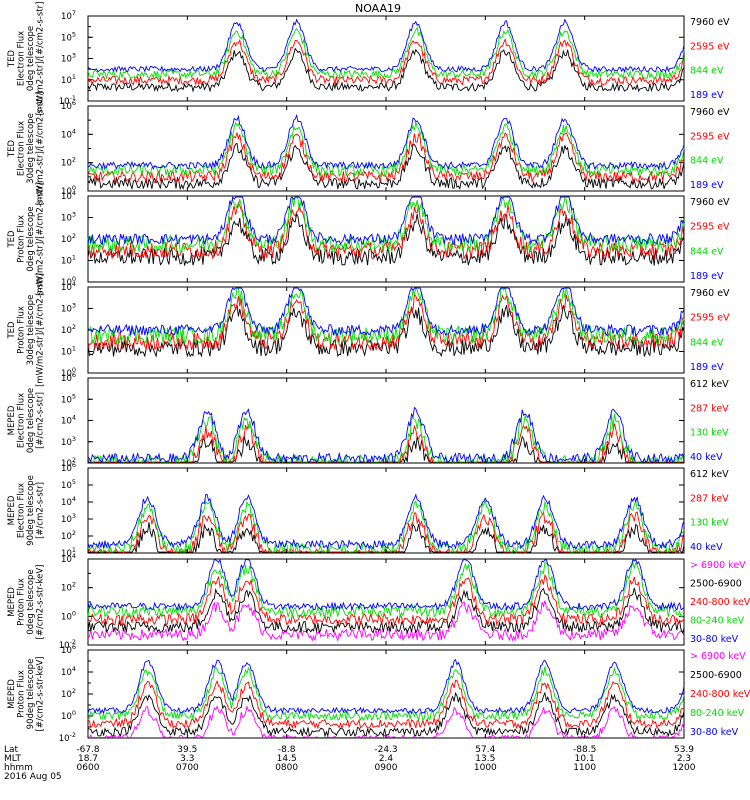  Describe the element at coordinates (684, 768) in the screenshot. I see `x-tick-label: 1200` at that location.